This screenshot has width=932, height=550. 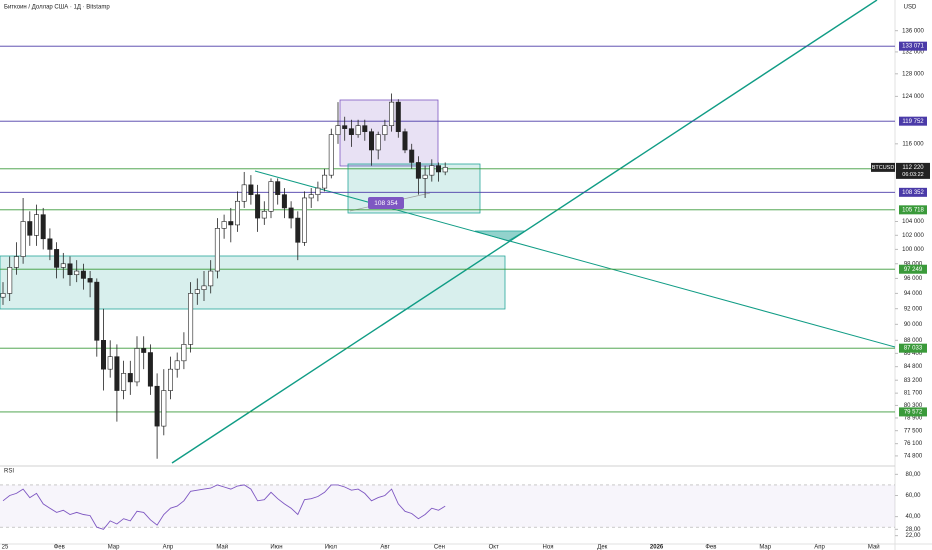 I want to click on symbol-label: BTCUSD, so click(x=883, y=168).